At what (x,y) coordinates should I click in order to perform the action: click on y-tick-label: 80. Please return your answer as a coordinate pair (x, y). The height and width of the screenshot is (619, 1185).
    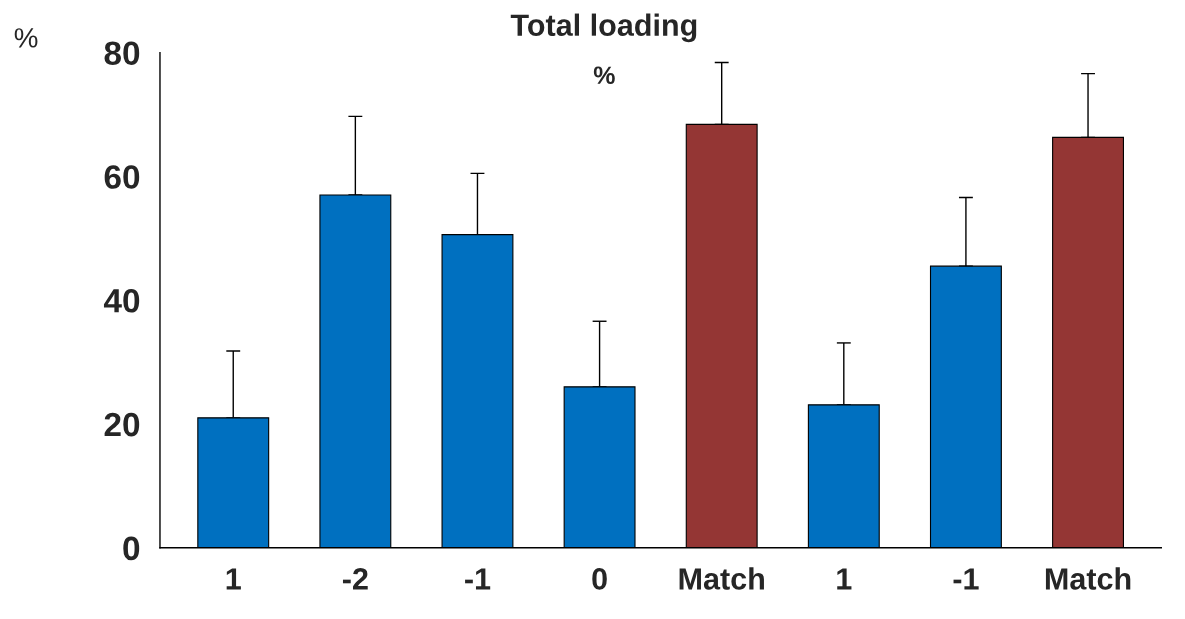
    Looking at the image, I should click on (122, 53).